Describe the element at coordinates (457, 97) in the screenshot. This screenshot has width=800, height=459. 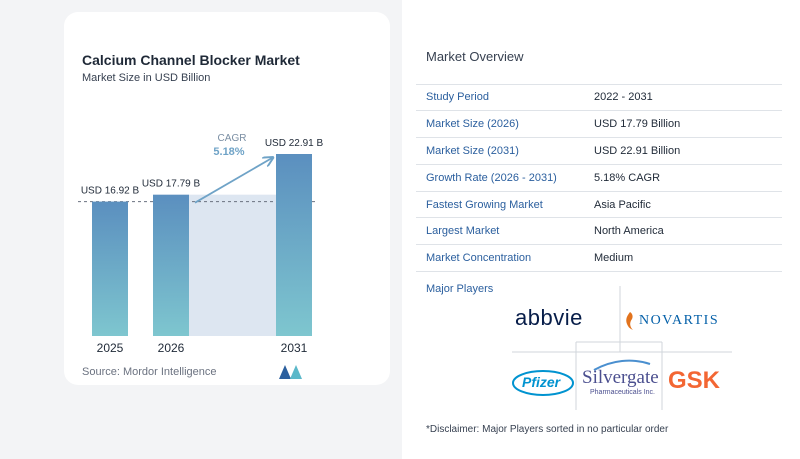
I see `overview-label: Study Period` at that location.